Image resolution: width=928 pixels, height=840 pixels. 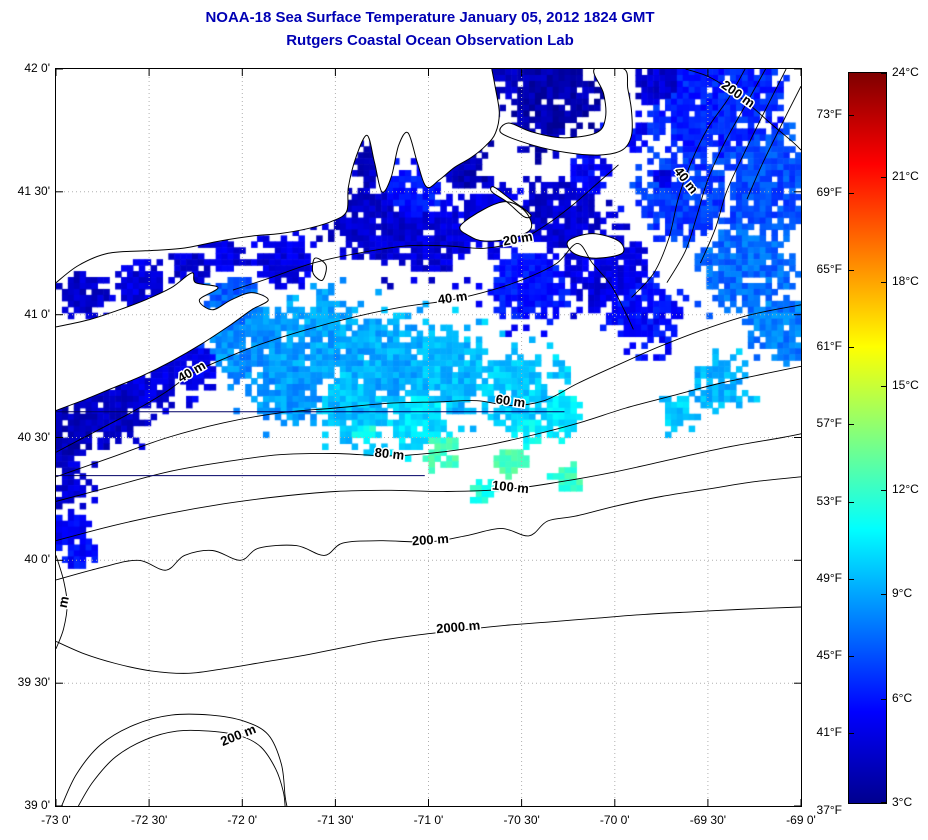 What do you see at coordinates (708, 820) in the screenshot?
I see `x-tick-label: -69 30'` at bounding box center [708, 820].